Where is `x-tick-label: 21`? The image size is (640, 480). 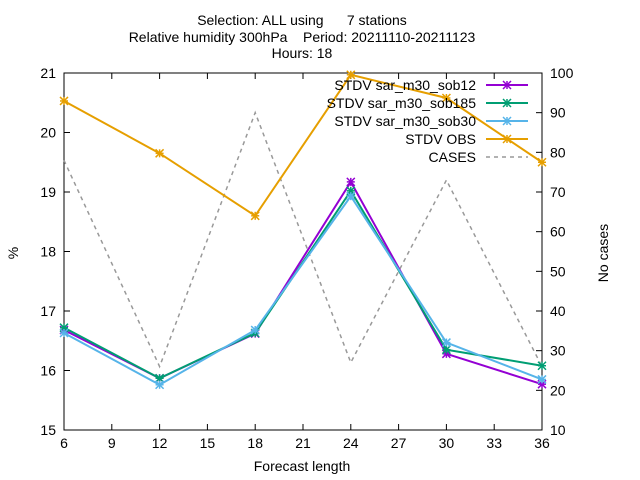 x-tick-label: 21 is located at coordinates (303, 443).